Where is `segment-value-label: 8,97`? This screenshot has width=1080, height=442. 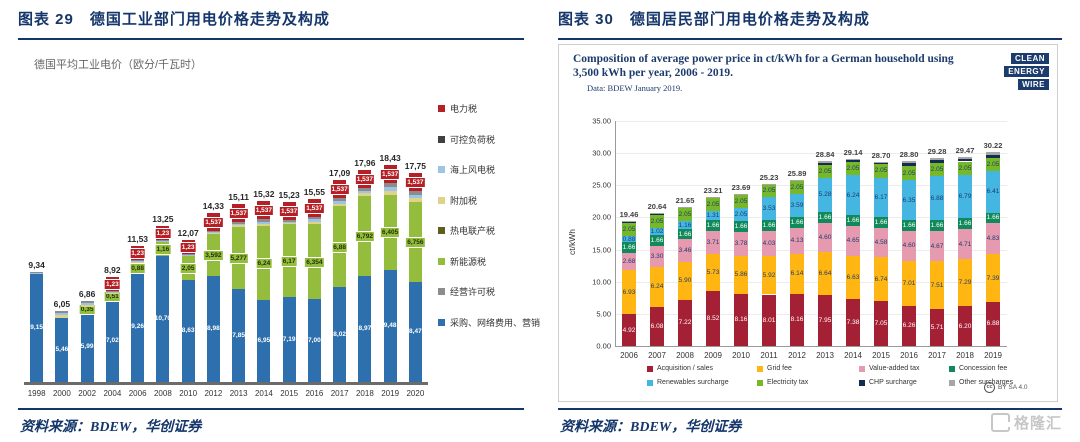
segment-value-label: 8,97 is located at coordinates (365, 329).